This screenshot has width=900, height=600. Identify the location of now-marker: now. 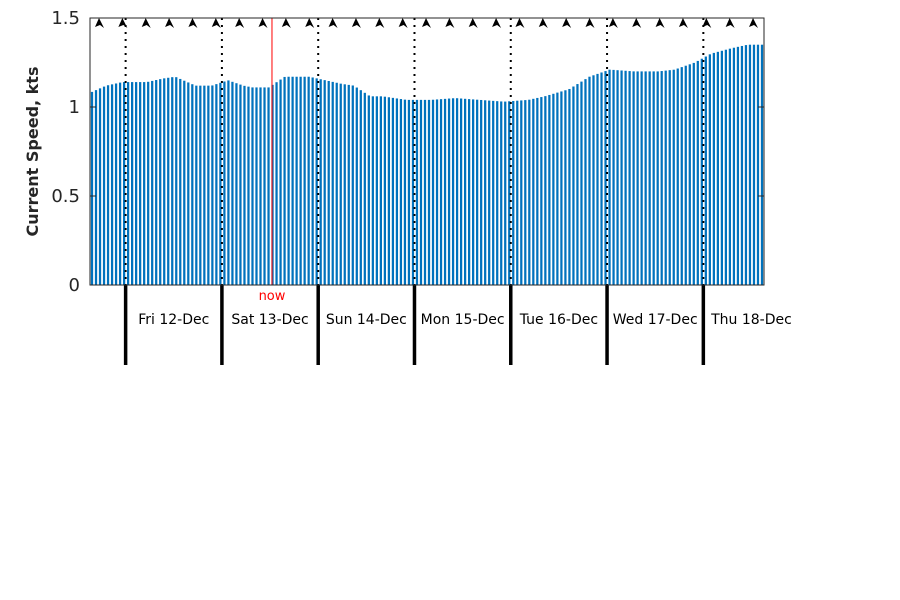
(272, 161).